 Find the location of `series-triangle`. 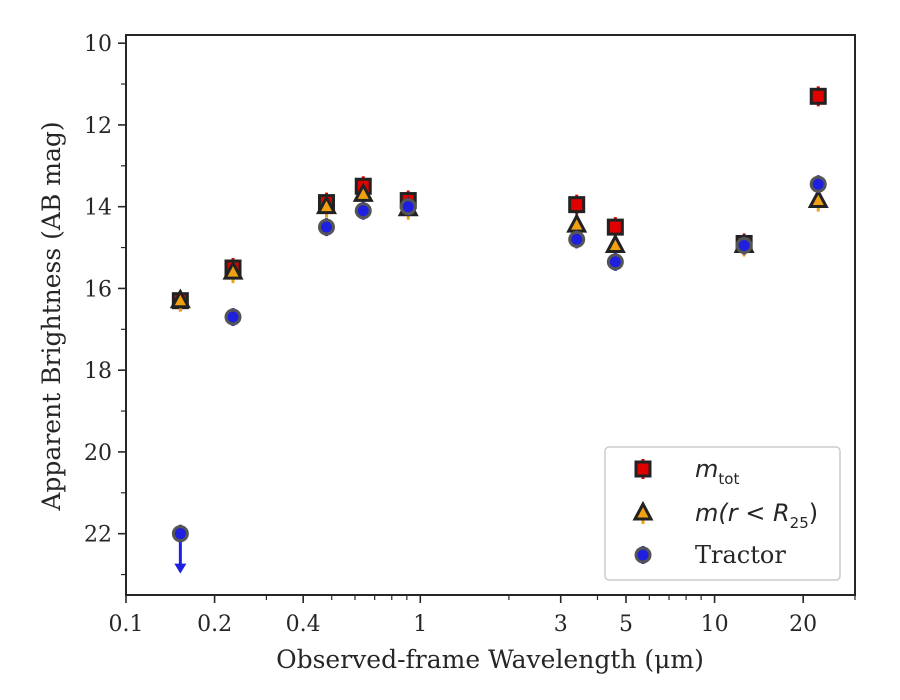

series-triangle is located at coordinates (499, 247).